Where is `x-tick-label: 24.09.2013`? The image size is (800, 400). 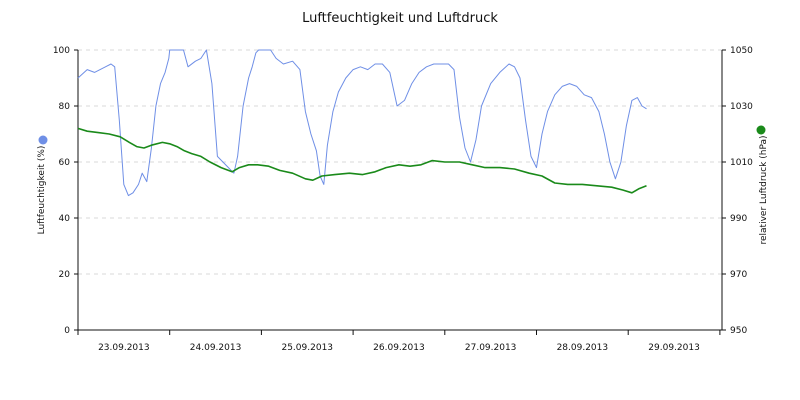 x-tick-label: 24.09.2013 is located at coordinates (216, 348).